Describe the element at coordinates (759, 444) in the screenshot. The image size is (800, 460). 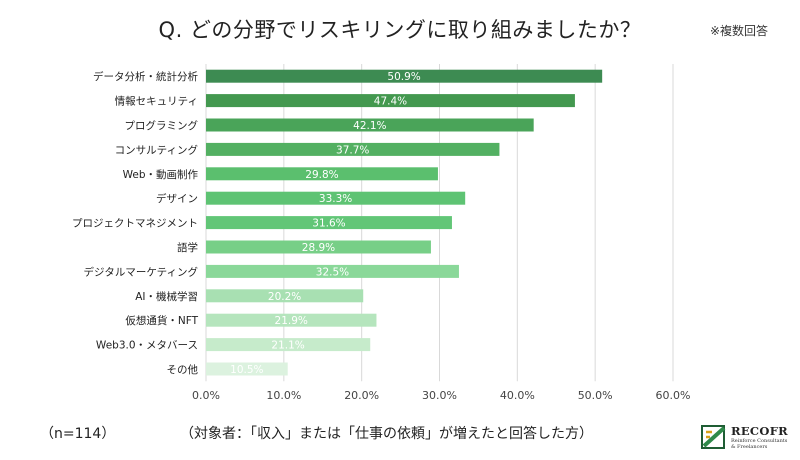
I see `logo-tagline: Reinforce Consultants & Freelancers` at that location.